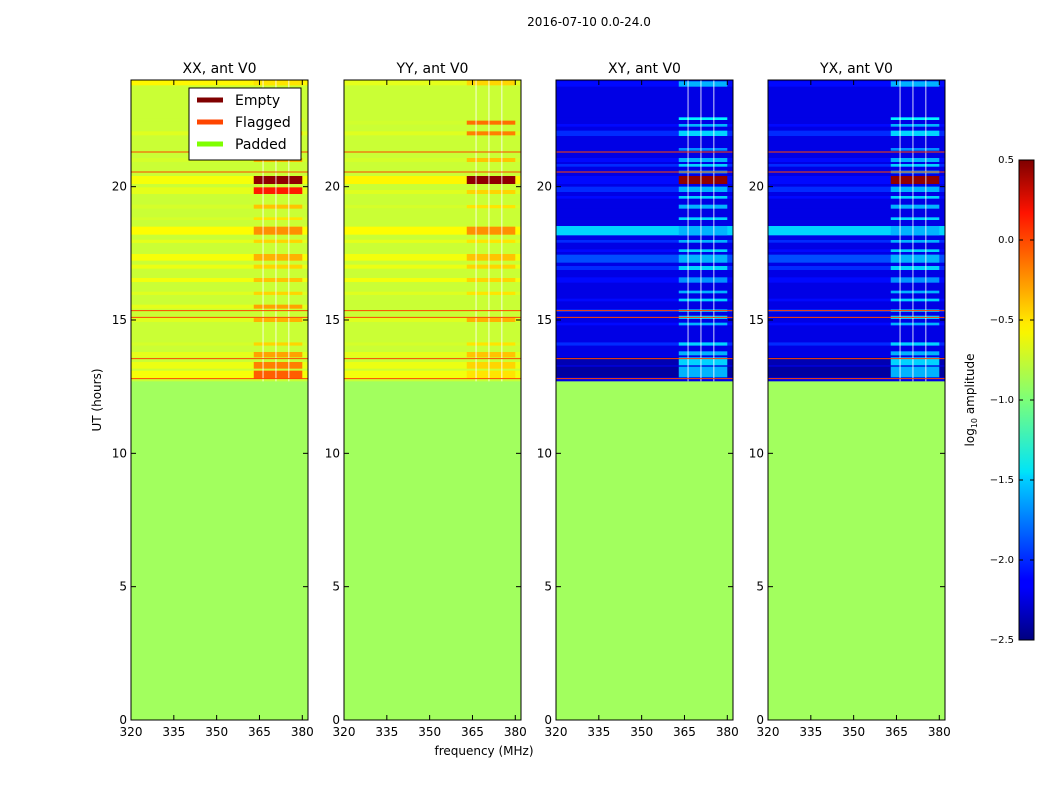  What do you see at coordinates (1002, 320) in the screenshot?
I see `colorbar-tick-label: −0.5` at bounding box center [1002, 320].